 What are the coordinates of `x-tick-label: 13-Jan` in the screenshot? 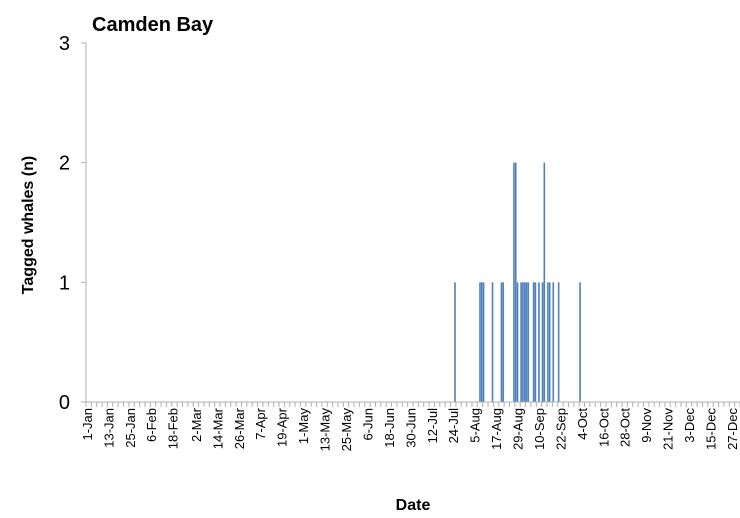 It's located at (108, 428).